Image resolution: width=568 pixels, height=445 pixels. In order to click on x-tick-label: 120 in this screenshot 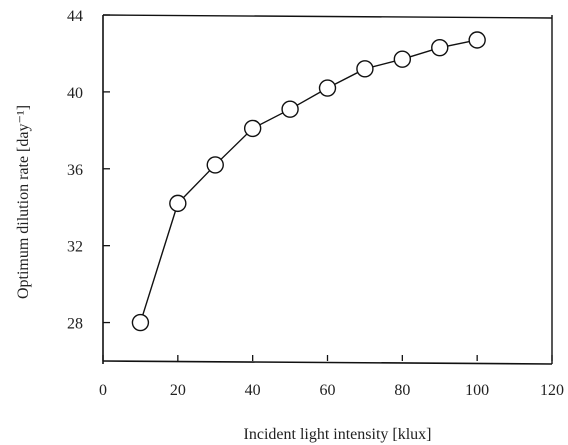, I will do `click(552, 390)`.